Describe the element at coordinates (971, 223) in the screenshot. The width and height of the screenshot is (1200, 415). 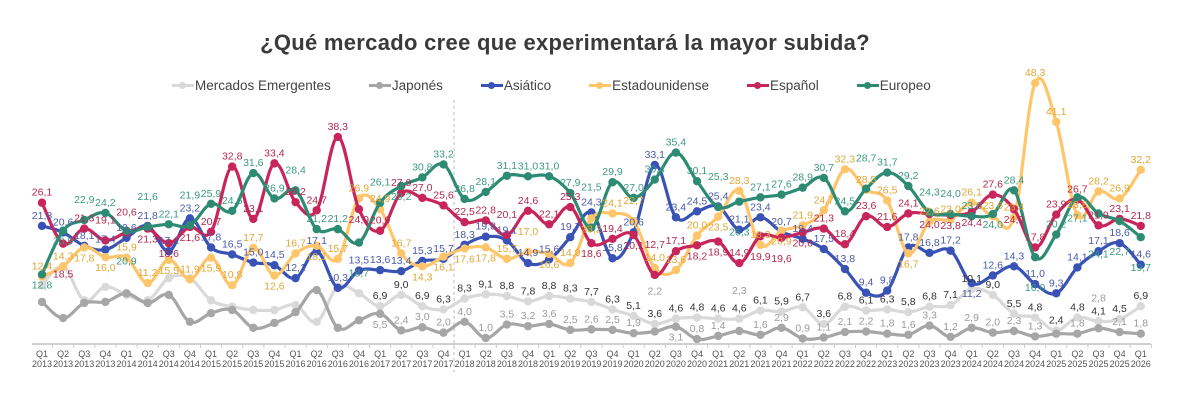
I see `data-label: 24,4` at that location.